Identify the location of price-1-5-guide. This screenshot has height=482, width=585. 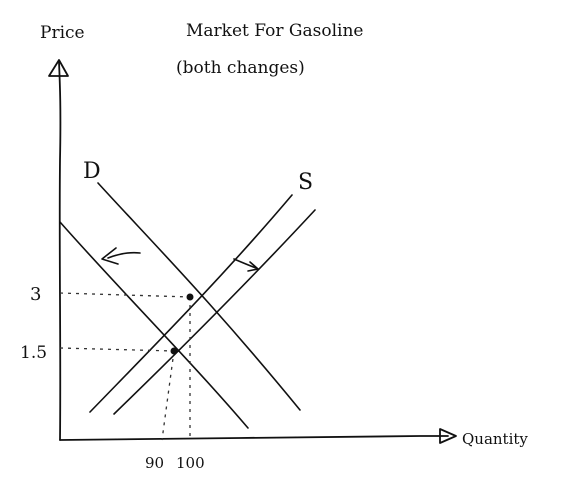
(117, 349).